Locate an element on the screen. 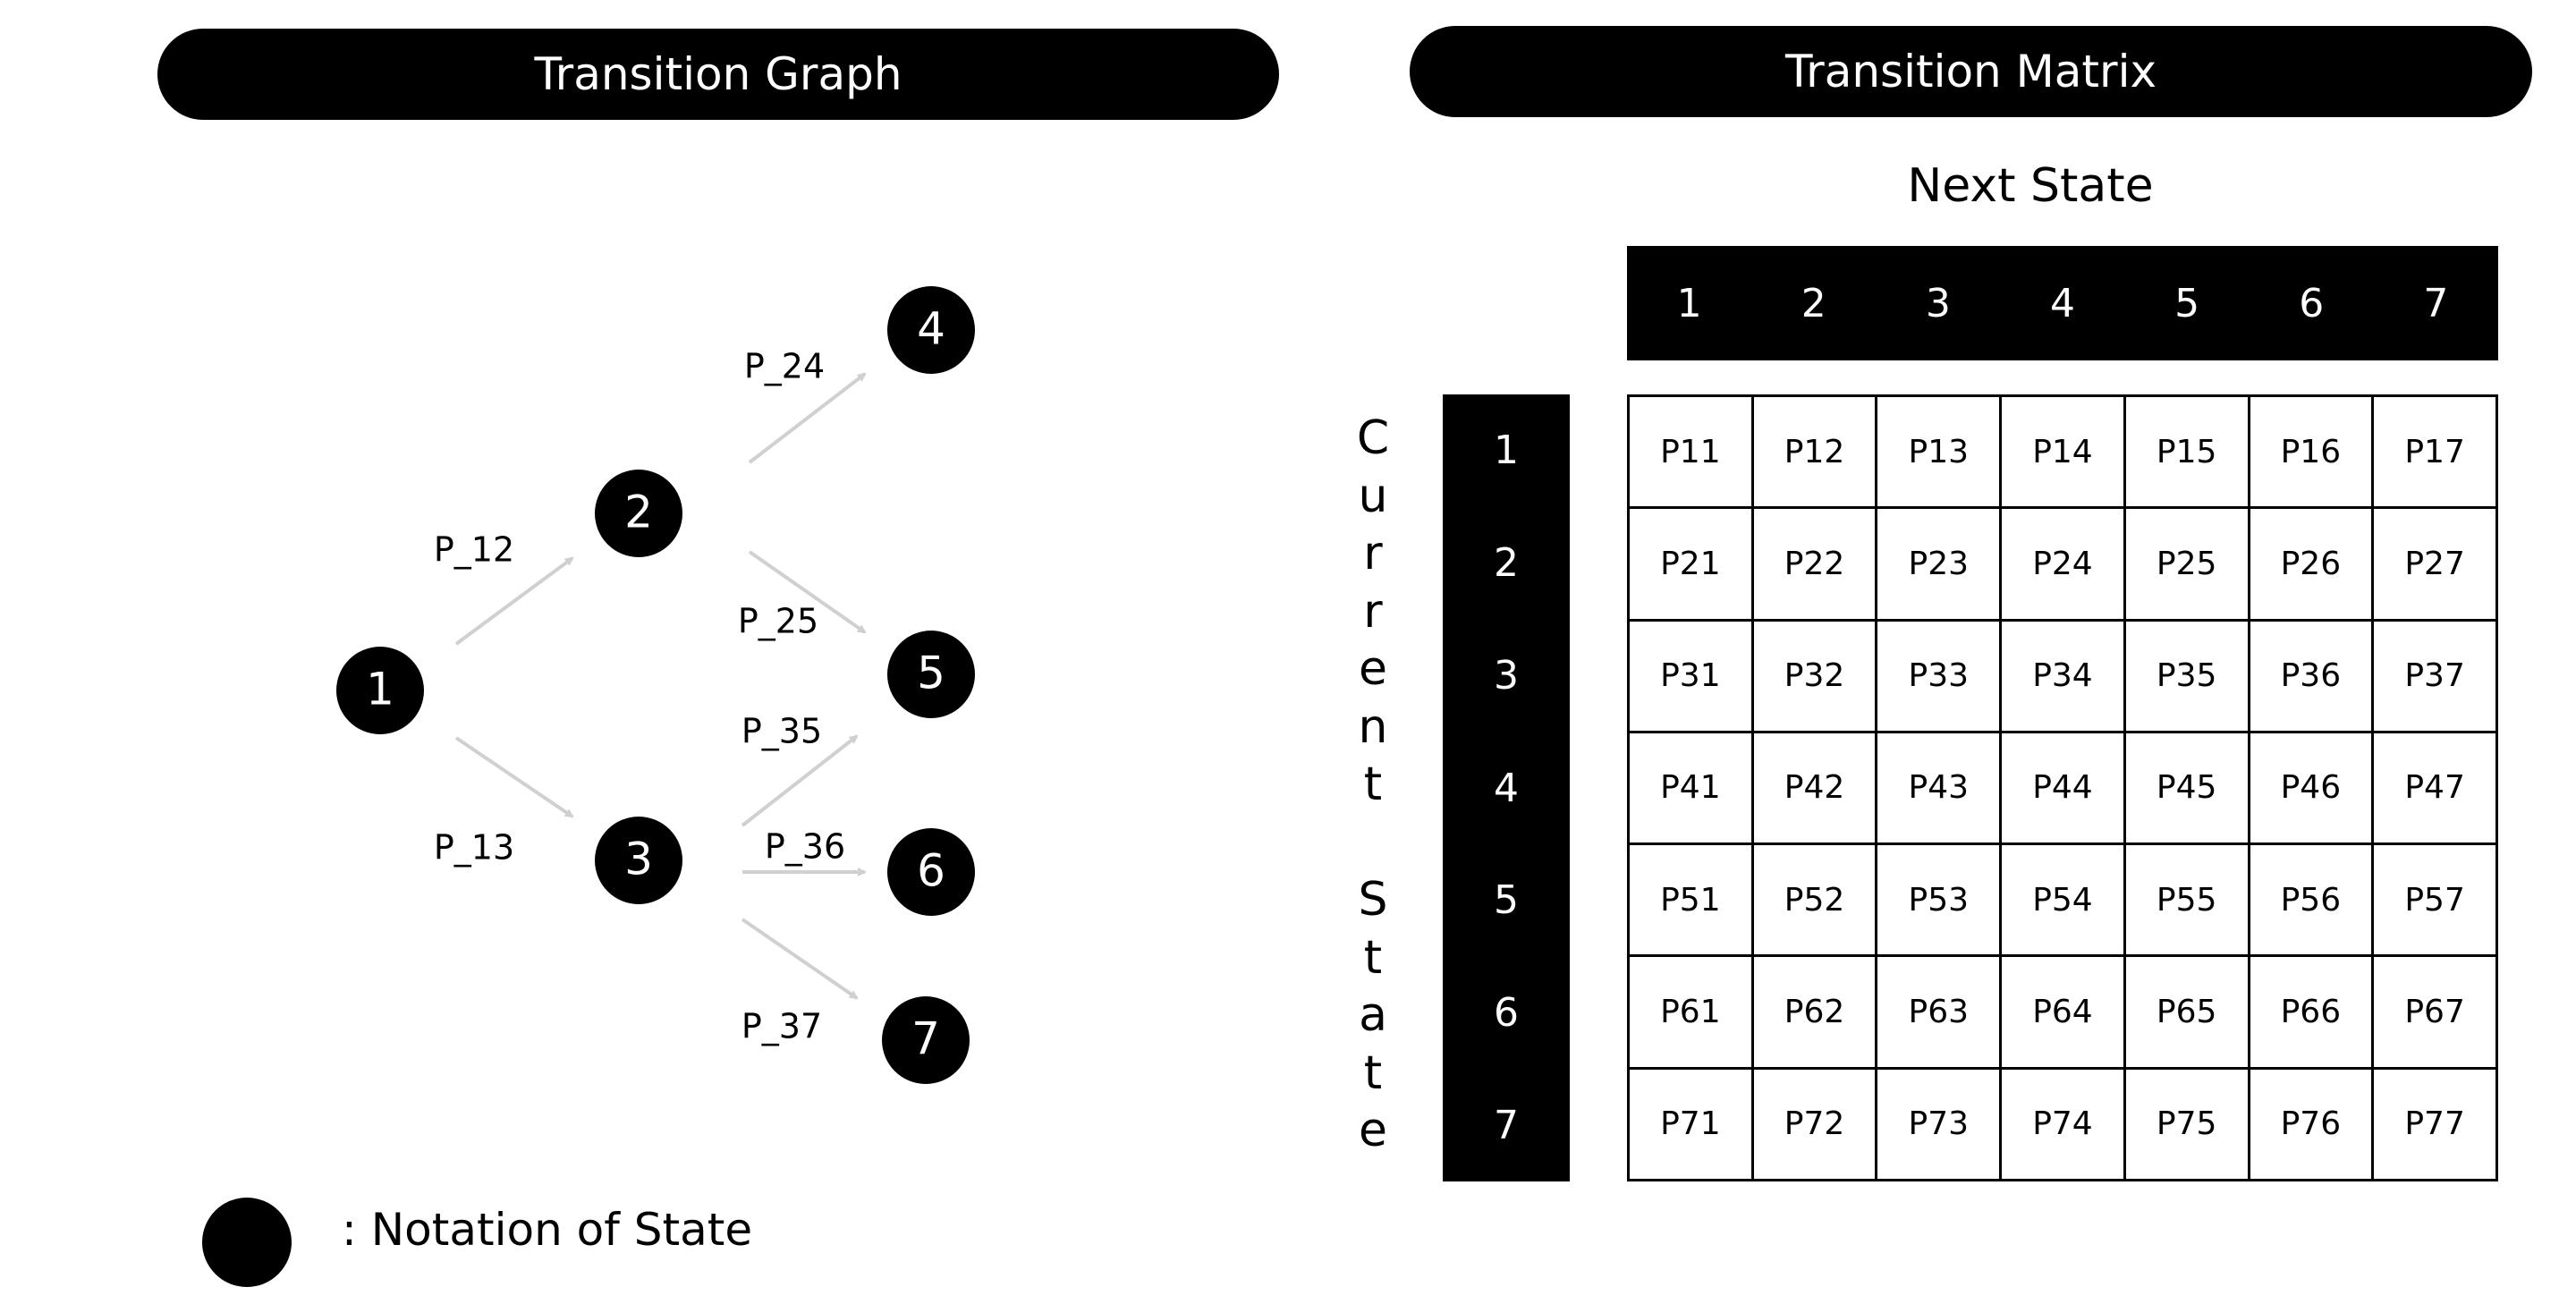  matrix-cell: P16 is located at coordinates (2311, 452).